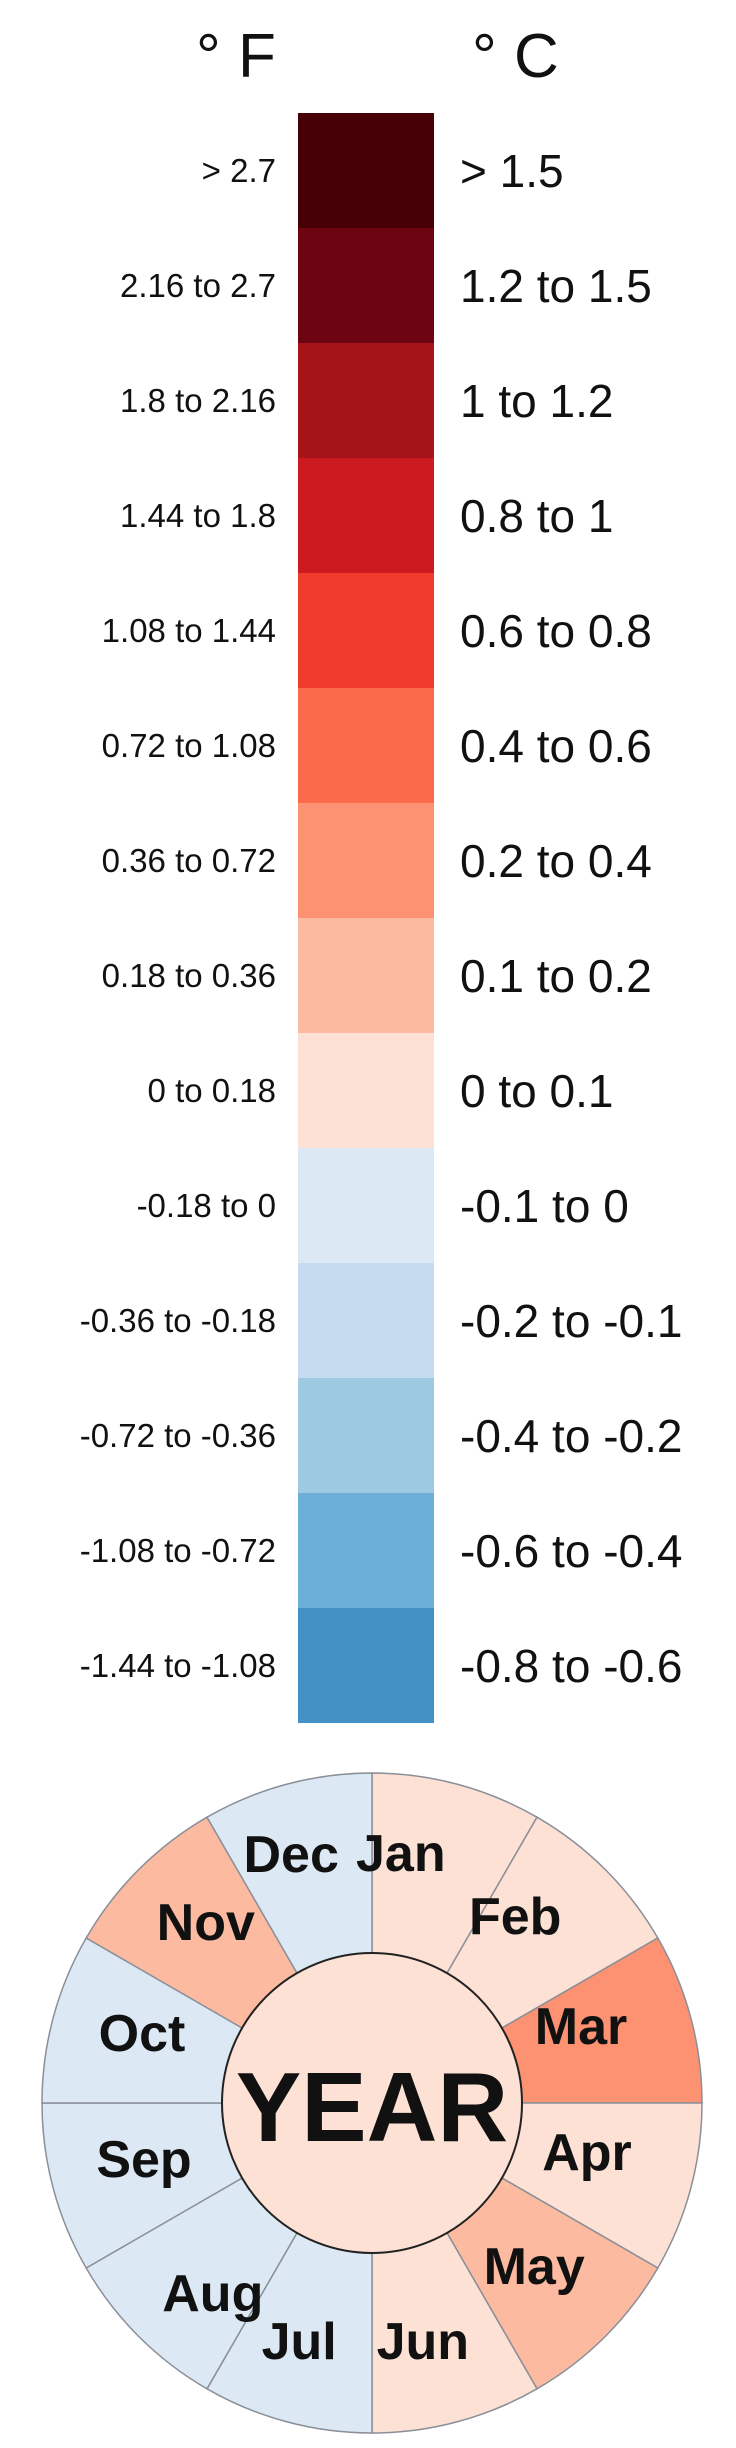 The width and height of the screenshot is (736, 2448). I want to click on legend-fahrenheit-label: 0.36 to 0.72, so click(188, 860).